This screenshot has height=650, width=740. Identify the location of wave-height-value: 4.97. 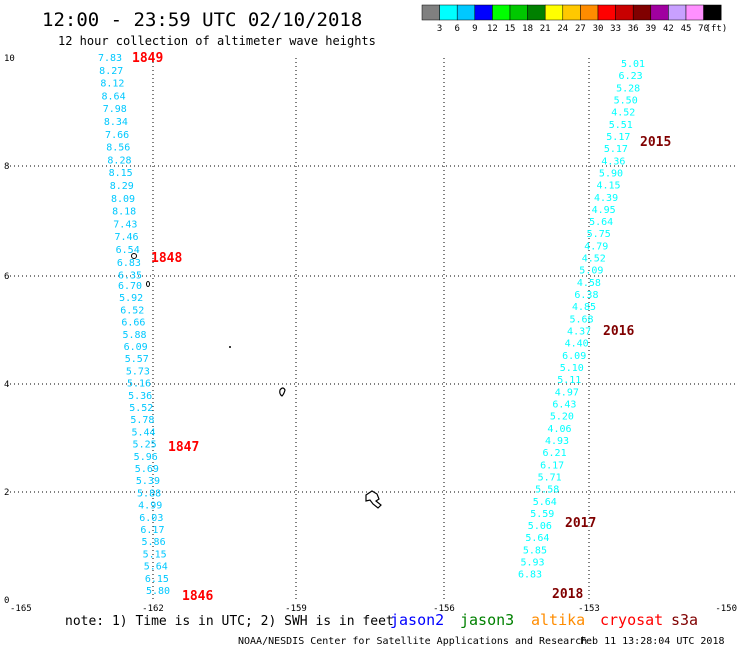
(567, 392).